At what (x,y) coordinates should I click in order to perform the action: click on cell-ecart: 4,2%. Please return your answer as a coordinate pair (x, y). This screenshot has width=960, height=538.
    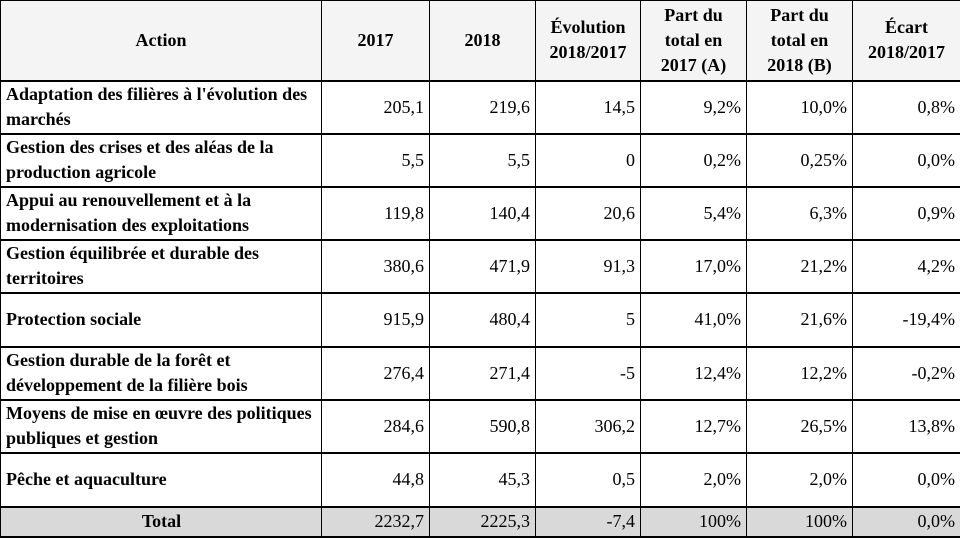
    Looking at the image, I should click on (906, 266).